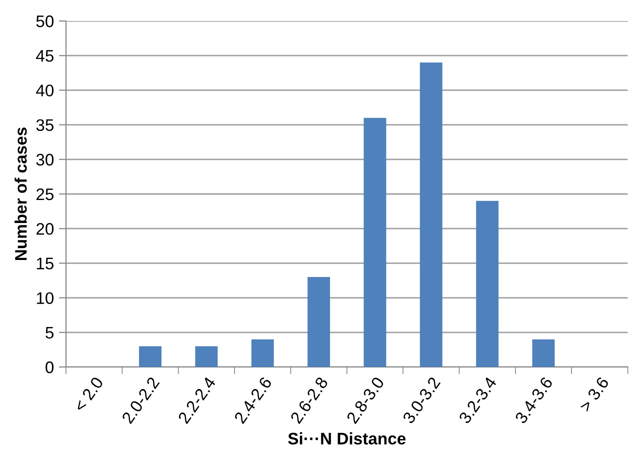 This screenshot has height=461, width=629. Describe the element at coordinates (45, 125) in the screenshot. I see `y-tick-label: 35` at that location.